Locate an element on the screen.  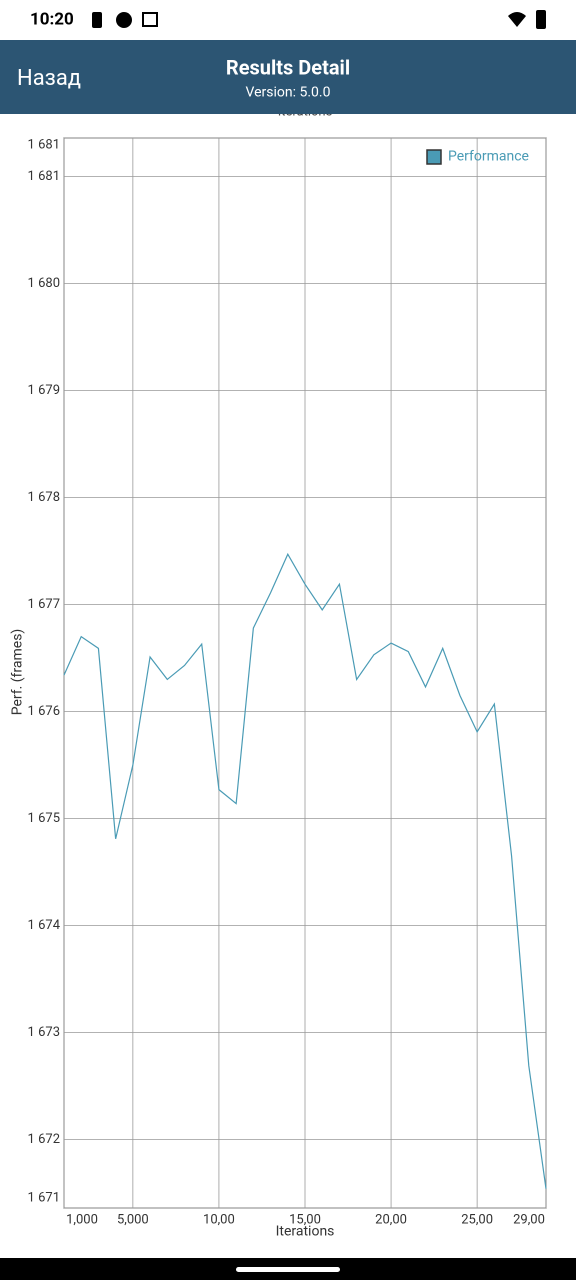
y-tick-label: 1 678 is located at coordinates (44, 497).